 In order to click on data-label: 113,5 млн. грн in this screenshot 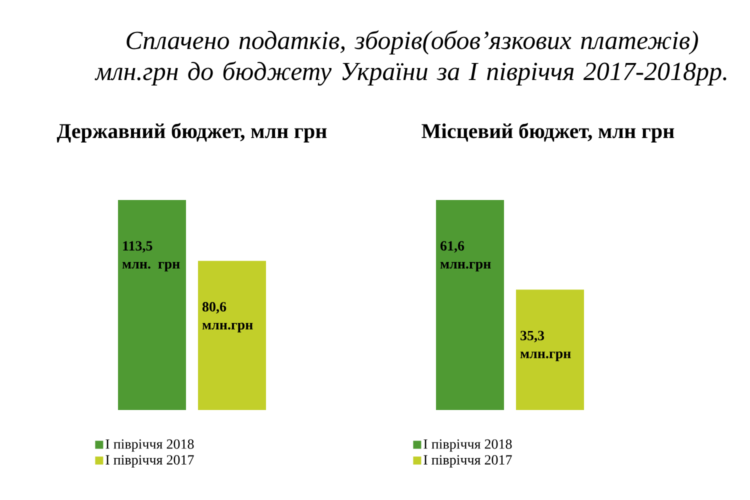, I will do `click(151, 256)`.